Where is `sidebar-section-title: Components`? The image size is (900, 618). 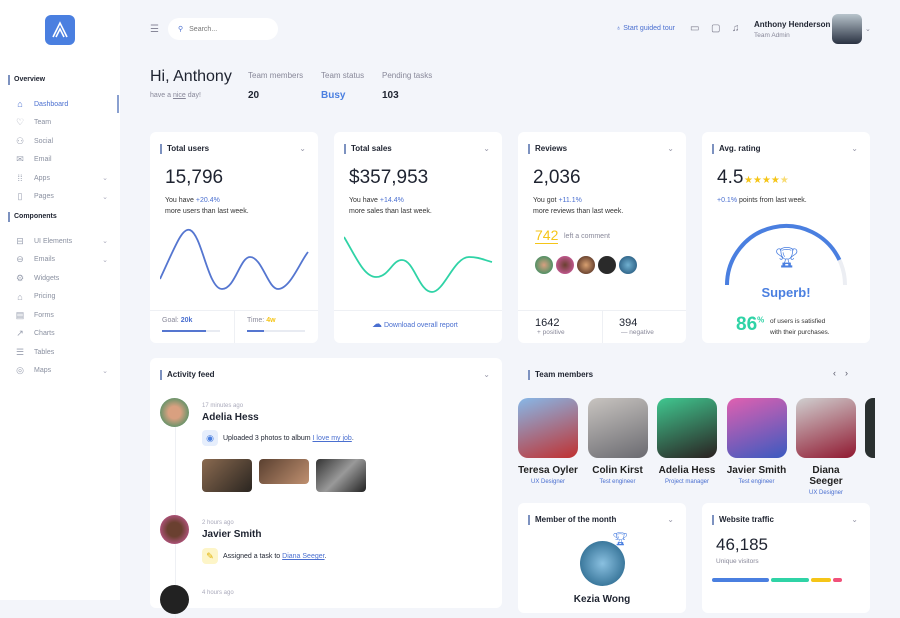
sidebar-section-title: Components is located at coordinates (32, 217).